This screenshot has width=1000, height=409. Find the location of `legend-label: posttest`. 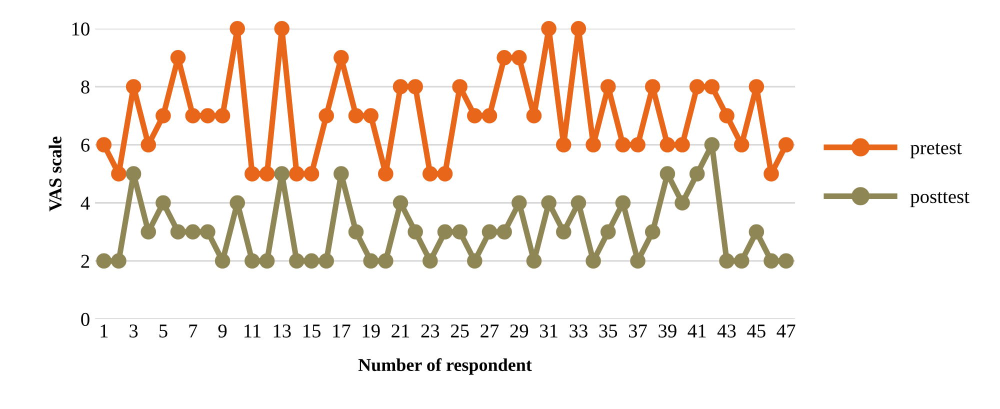

legend-label: posttest is located at coordinates (940, 200).